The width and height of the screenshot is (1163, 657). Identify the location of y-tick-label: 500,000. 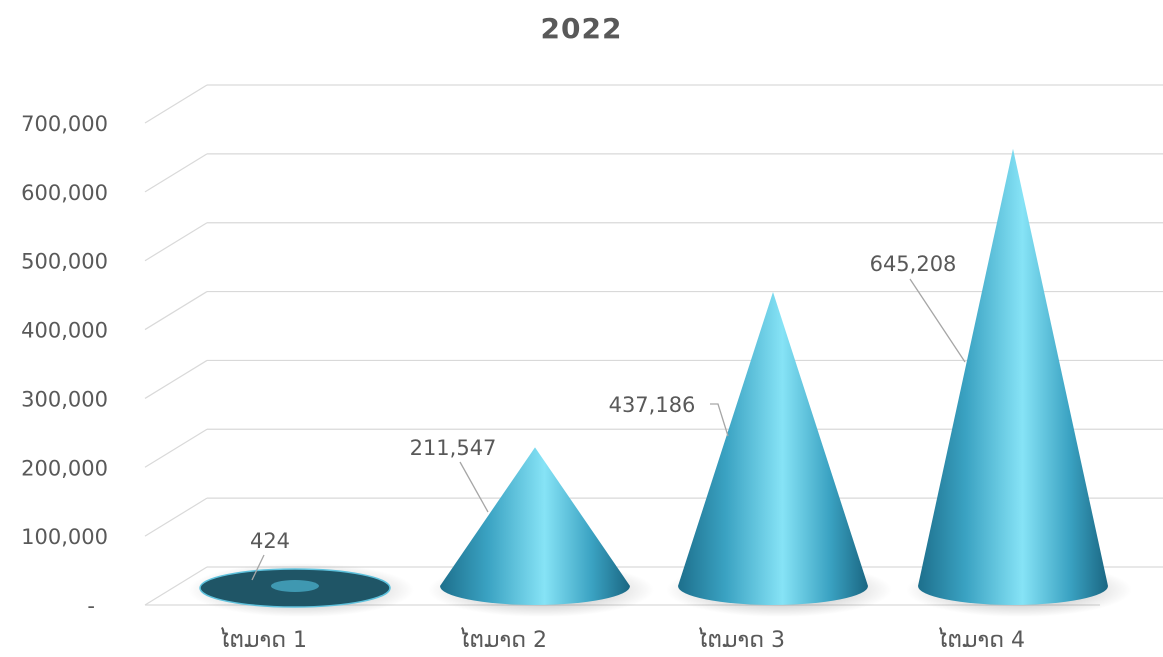
(64, 262).